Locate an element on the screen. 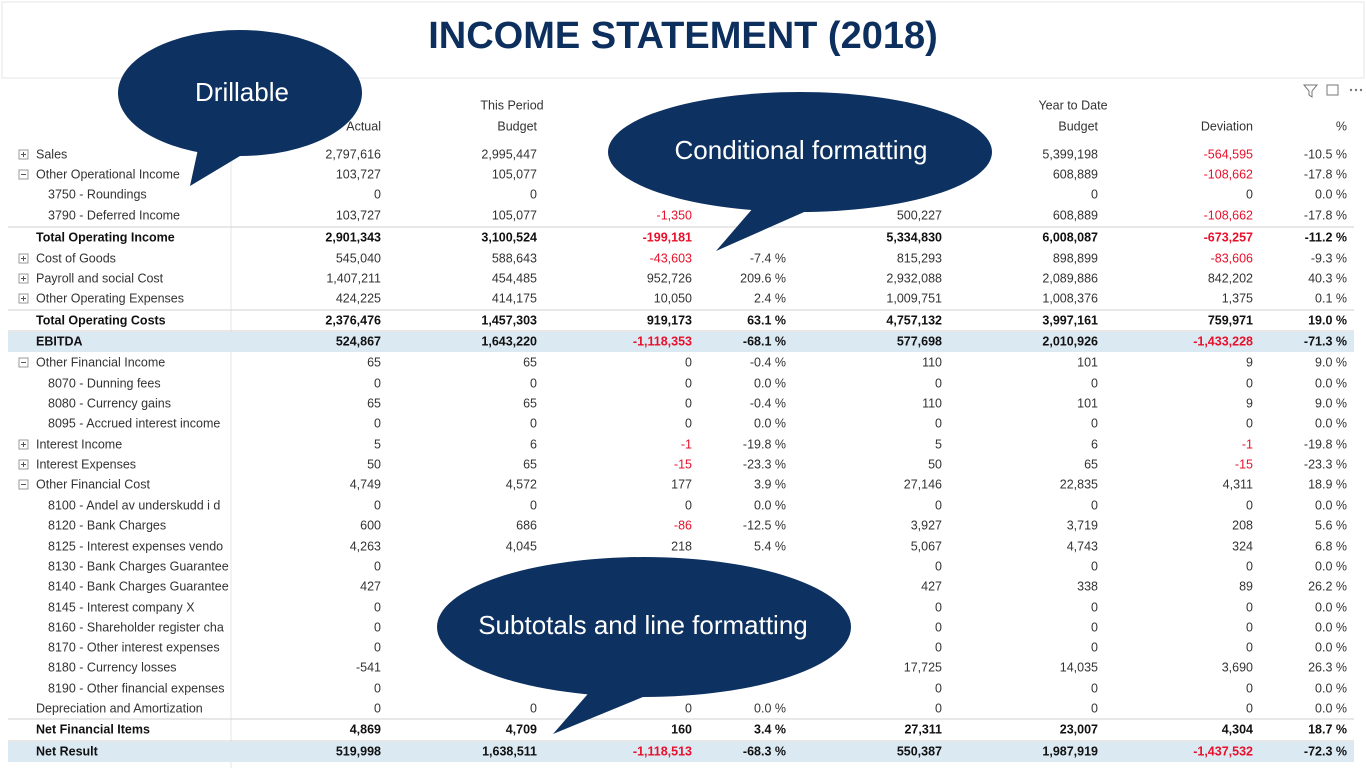 This screenshot has height=773, width=1366. cell-value: 9 is located at coordinates (1249, 362).